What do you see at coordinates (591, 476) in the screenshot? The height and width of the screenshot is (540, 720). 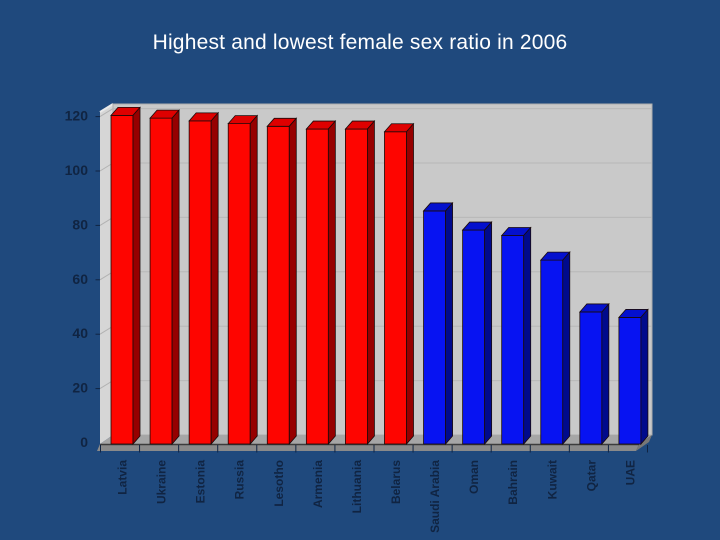 I see `x-axis-label-qatar: Qatar` at bounding box center [591, 476].